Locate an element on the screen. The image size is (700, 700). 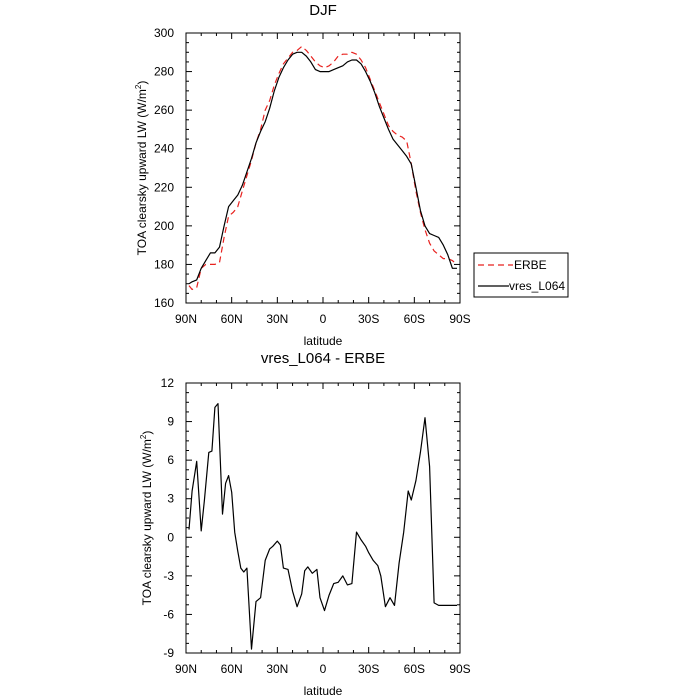
top-y-tick-label: 160 is located at coordinates (164, 303).